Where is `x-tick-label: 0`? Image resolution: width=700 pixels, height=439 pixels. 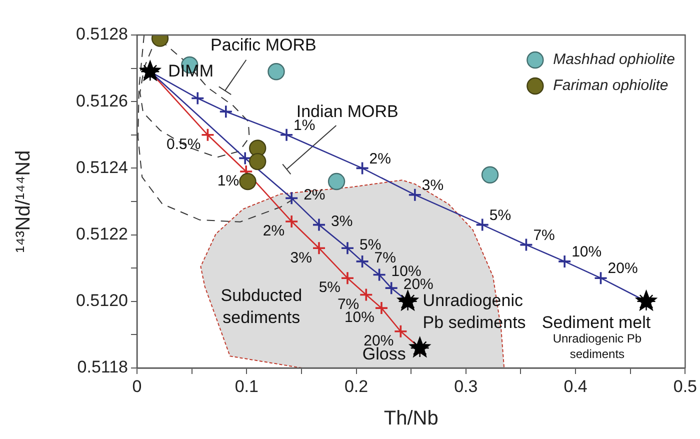 x-tick-label: 0 is located at coordinates (137, 386).